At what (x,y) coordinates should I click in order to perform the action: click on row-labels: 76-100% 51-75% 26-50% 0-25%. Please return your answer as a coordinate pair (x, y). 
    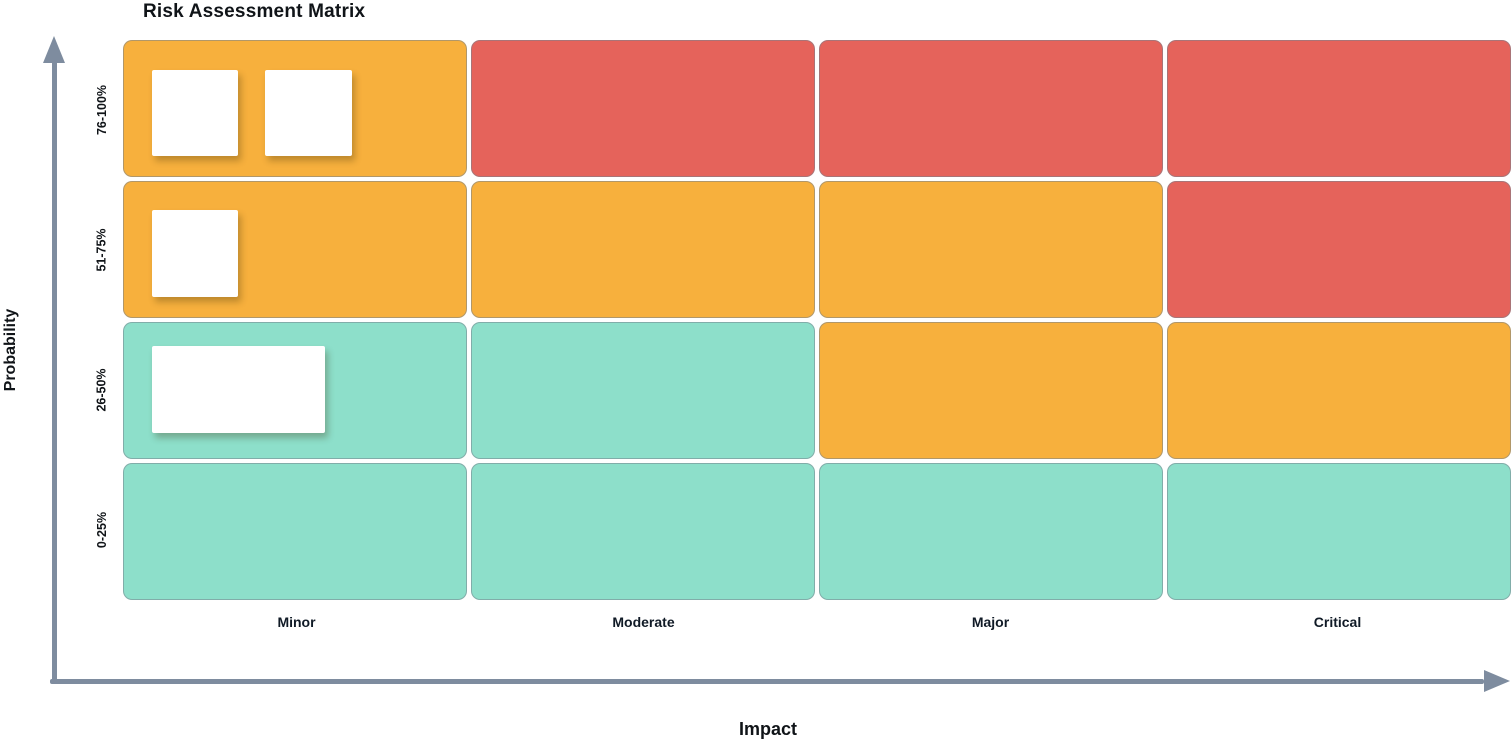
    Looking at the image, I should click on (102, 320).